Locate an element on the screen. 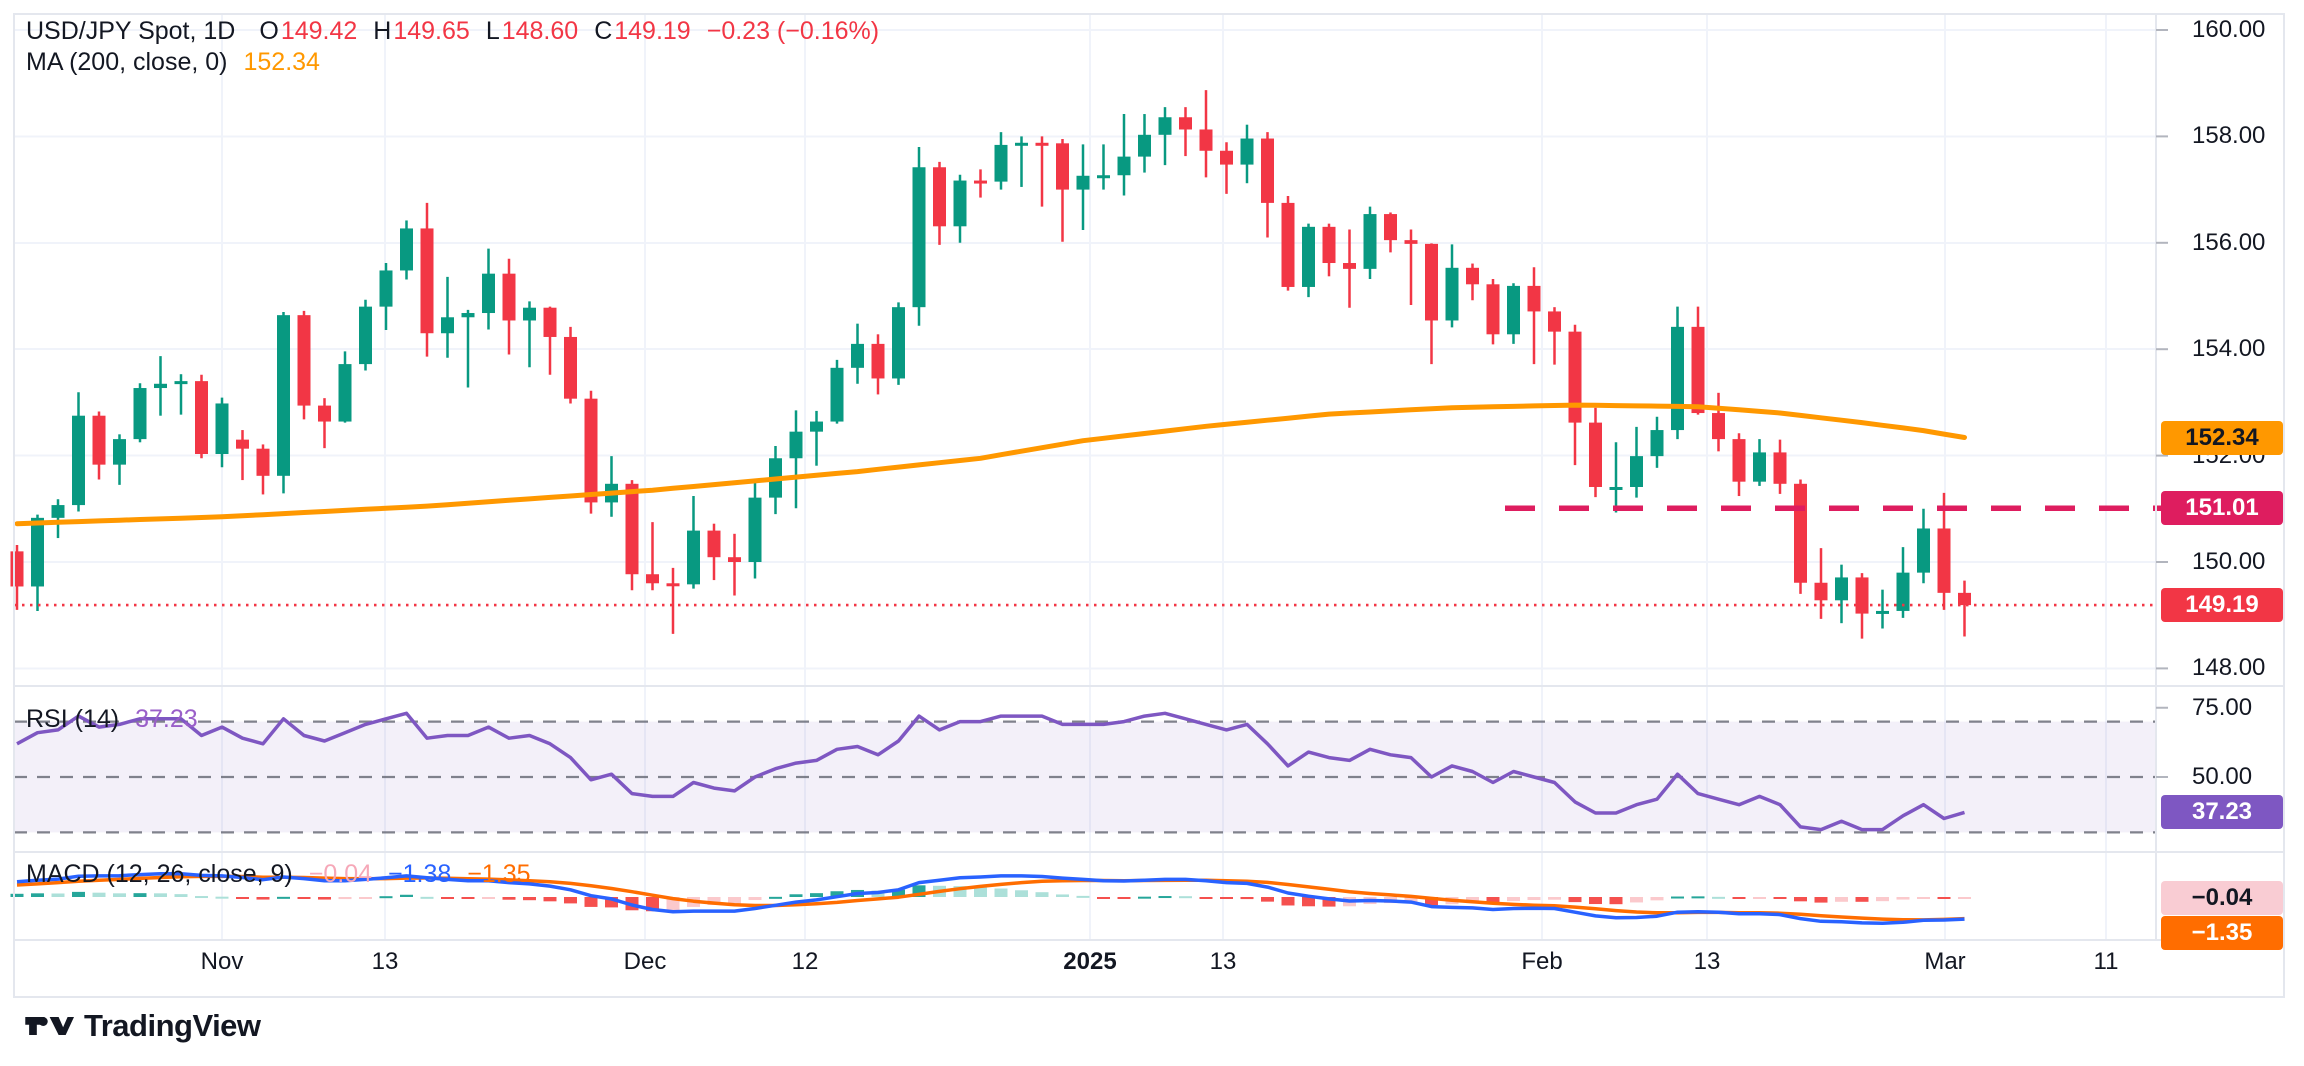 The width and height of the screenshot is (2304, 1066). change-value: −0.23 (−0.16%) is located at coordinates (793, 31).